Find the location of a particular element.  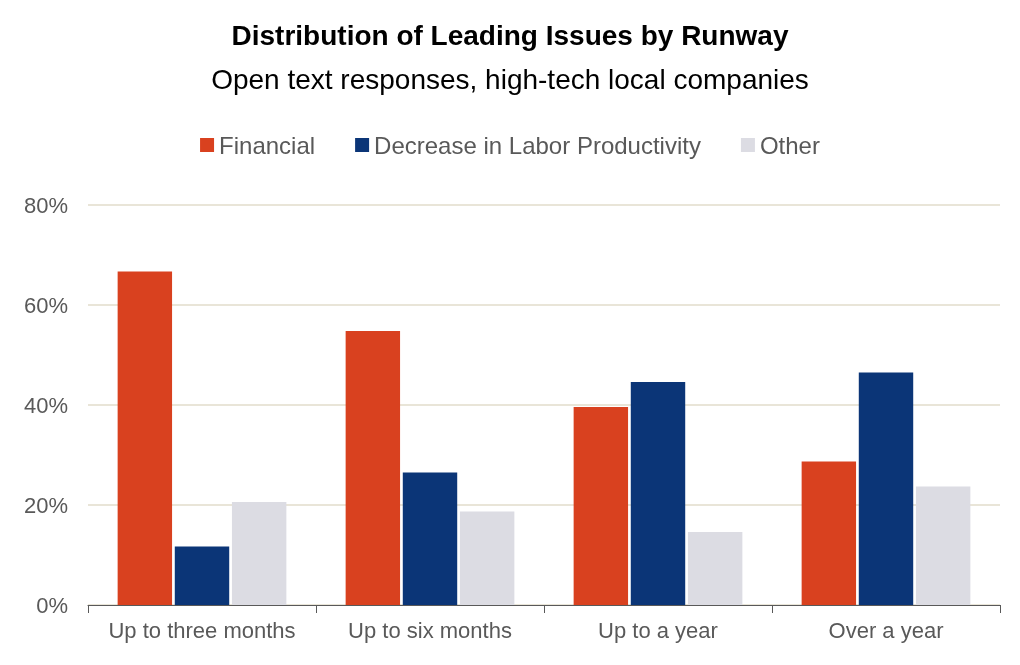

chart-subtitle: Open text responses, high-tech local companies is located at coordinates (510, 79).